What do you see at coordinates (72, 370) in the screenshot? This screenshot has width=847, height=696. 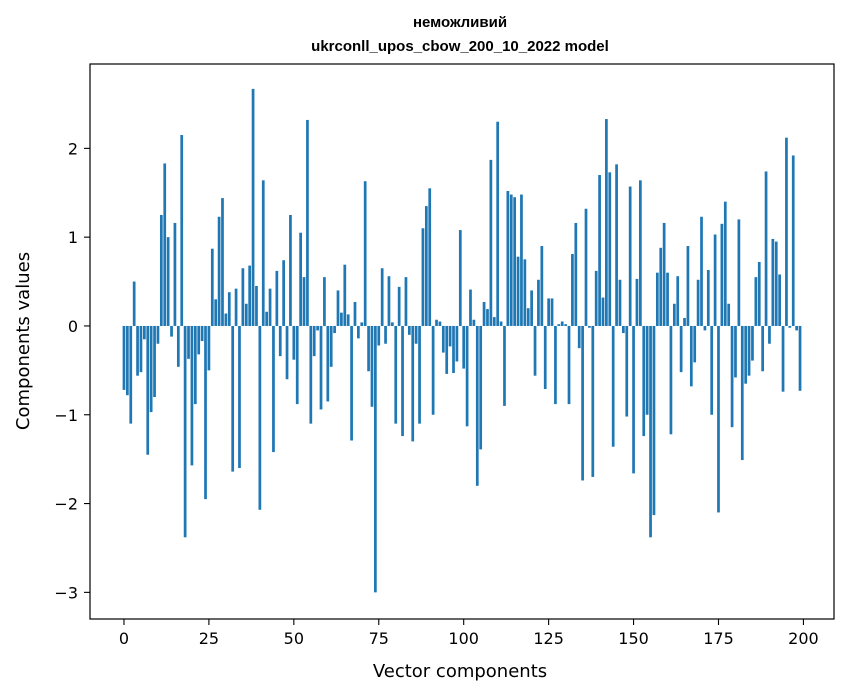 I see `y-axis-ticks: −3 −2 −1 0 1 2` at bounding box center [72, 370].